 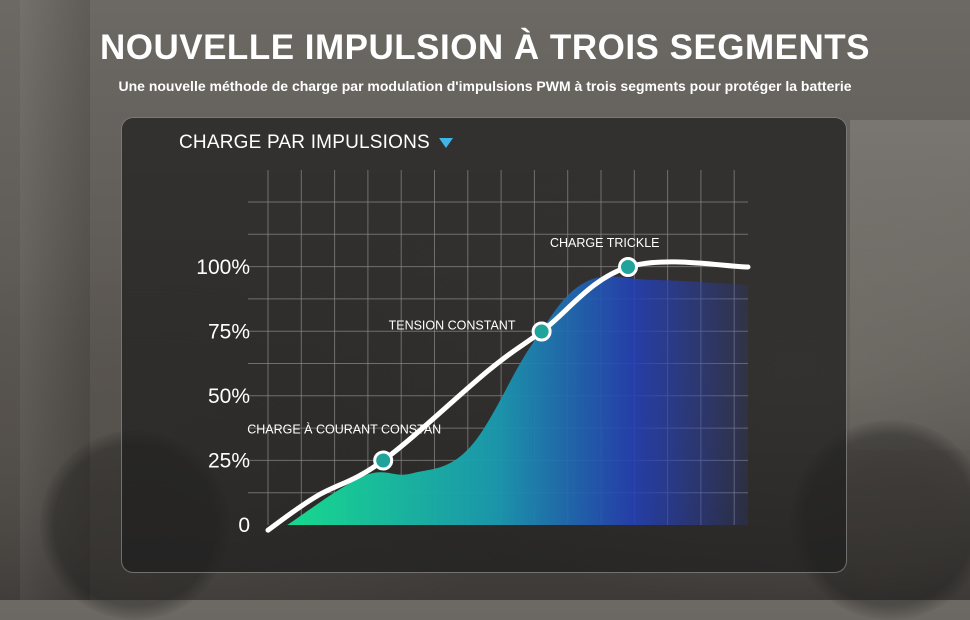 I want to click on y-tick-label: 75%, so click(x=229, y=332).